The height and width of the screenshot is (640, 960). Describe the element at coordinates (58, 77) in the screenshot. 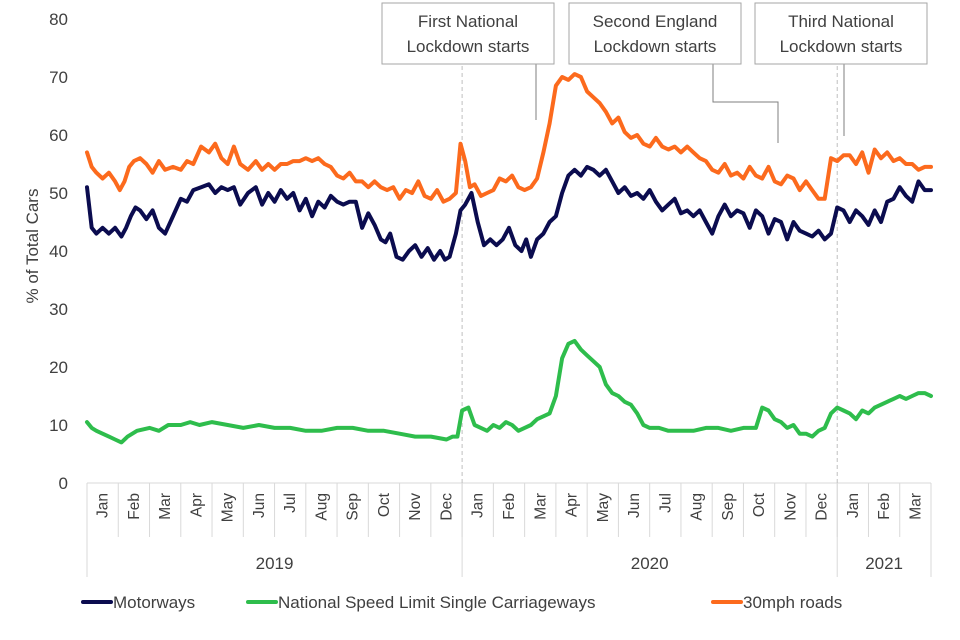

I see `y-tick-label: 70` at that location.